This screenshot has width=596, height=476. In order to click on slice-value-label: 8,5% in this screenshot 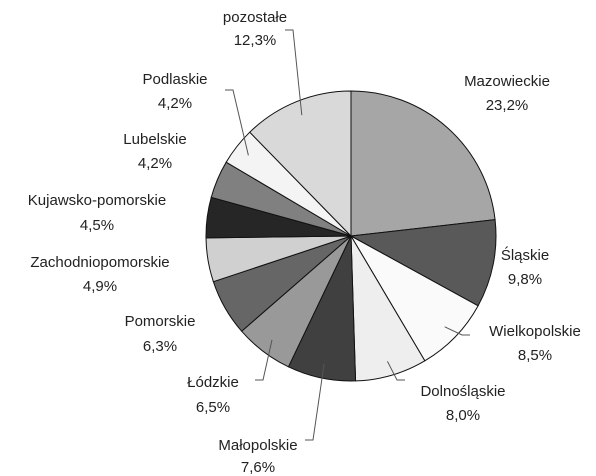, I will do `click(535, 355)`.